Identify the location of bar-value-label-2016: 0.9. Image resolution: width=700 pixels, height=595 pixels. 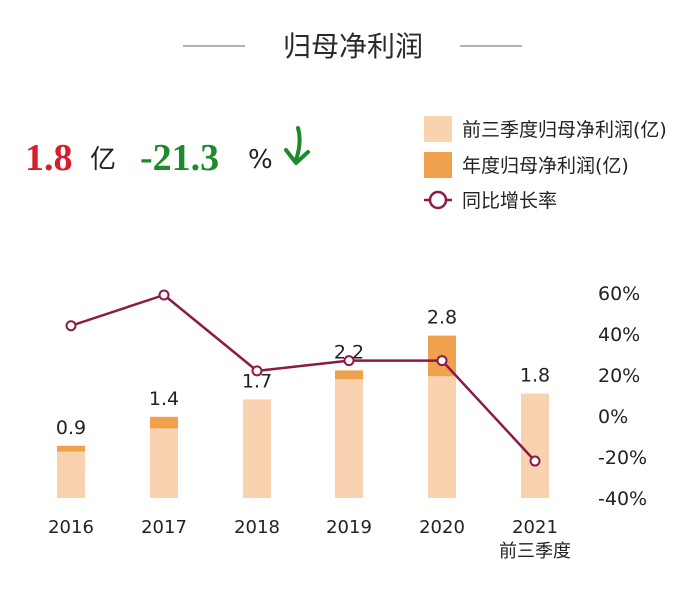
(71, 428).